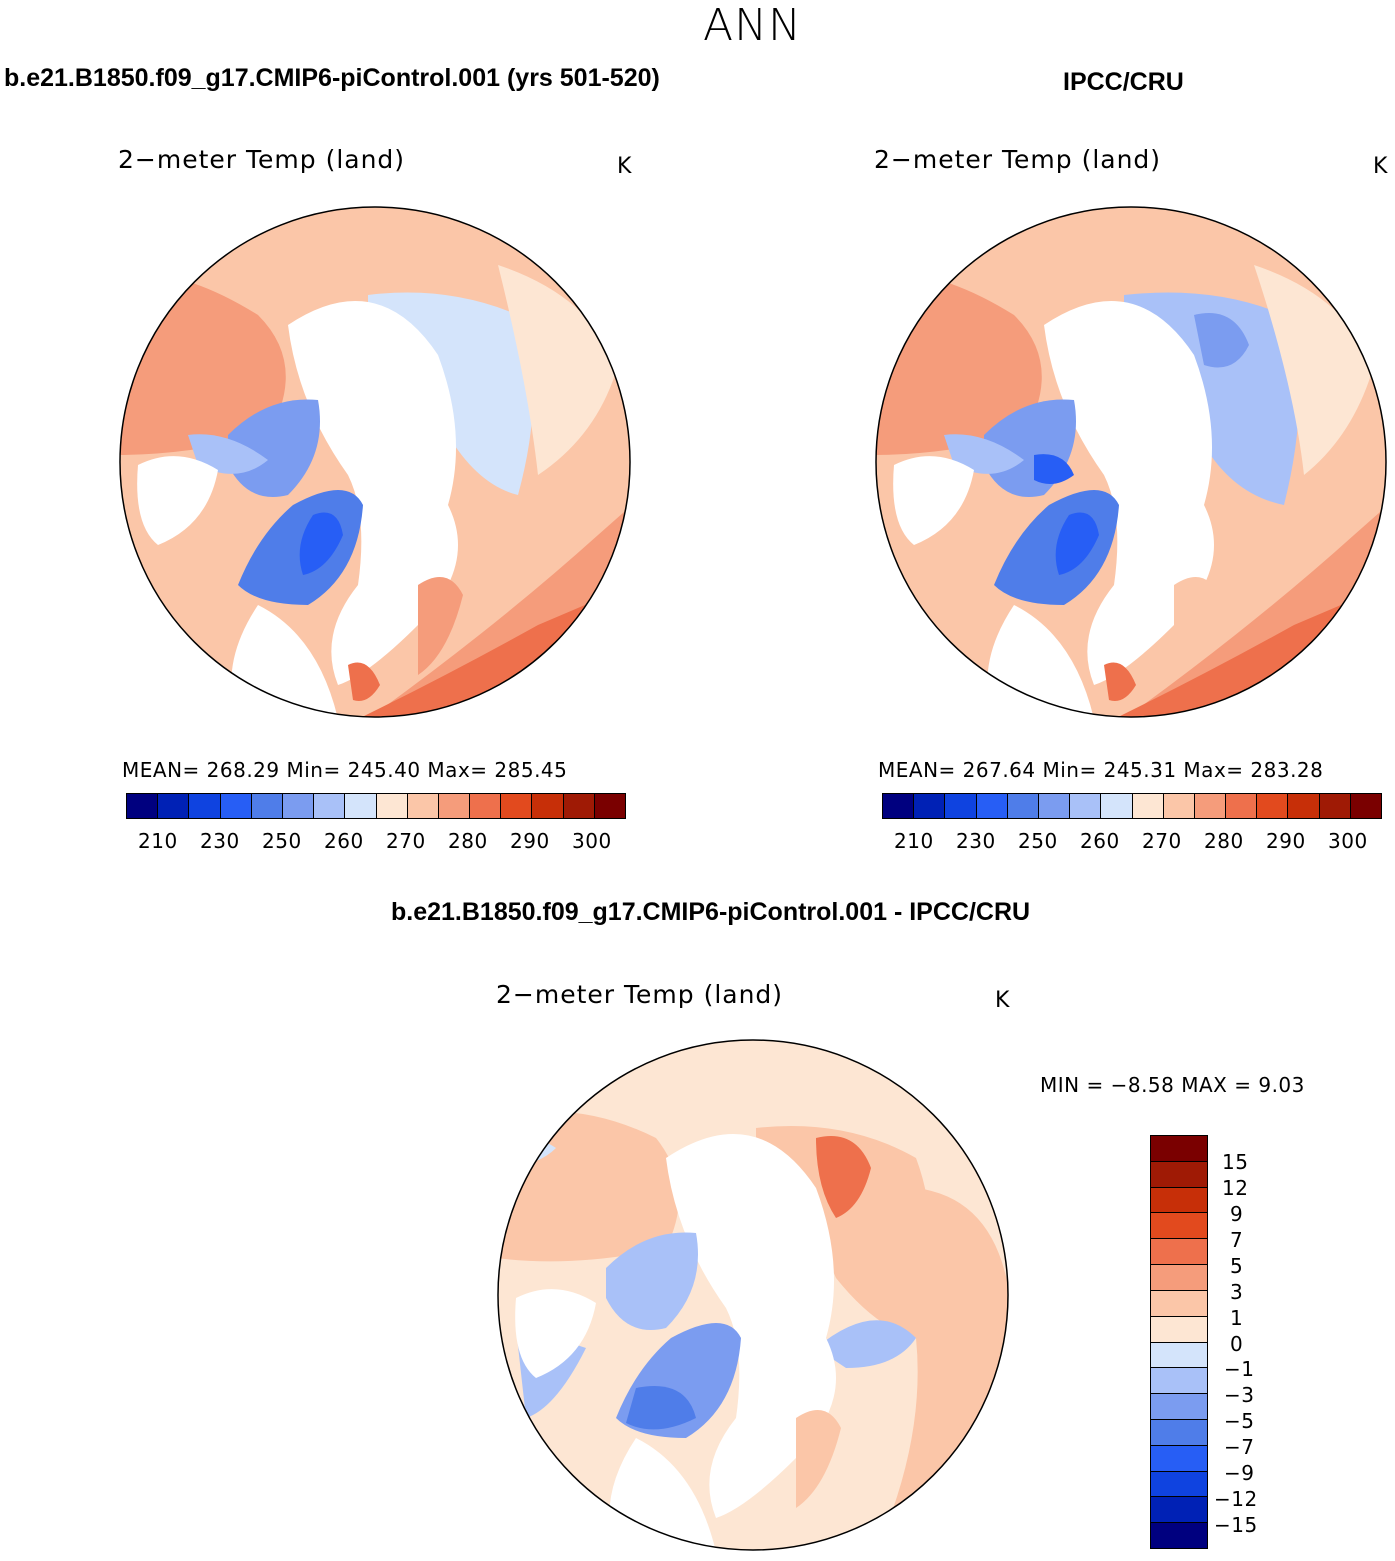 The height and width of the screenshot is (1561, 1395). What do you see at coordinates (1018, 159) in the screenshot?
I see `obs-variable-title: 2−meter Temp (land)` at bounding box center [1018, 159].